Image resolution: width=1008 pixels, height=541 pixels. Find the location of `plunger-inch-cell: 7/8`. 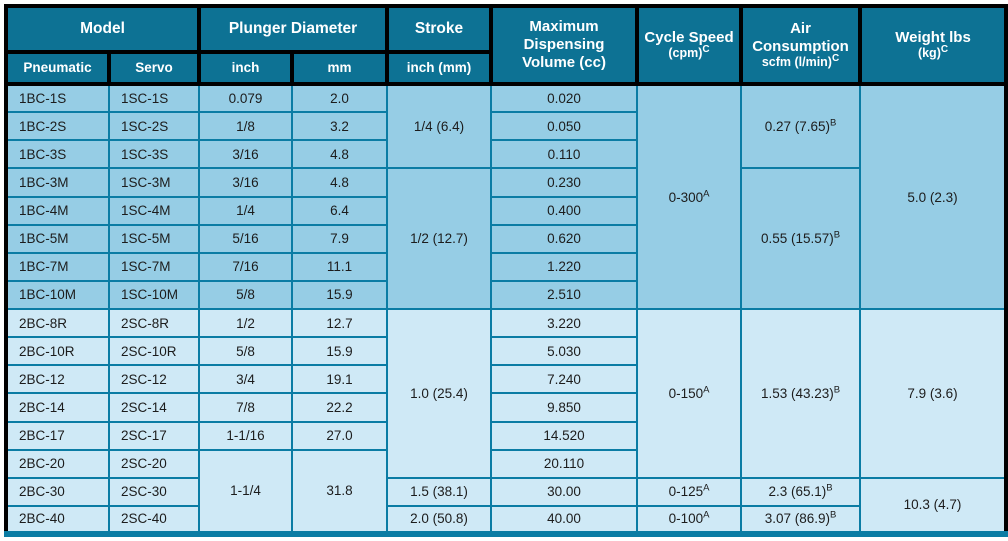

plunger-inch-cell: 7/8 is located at coordinates (245, 407).